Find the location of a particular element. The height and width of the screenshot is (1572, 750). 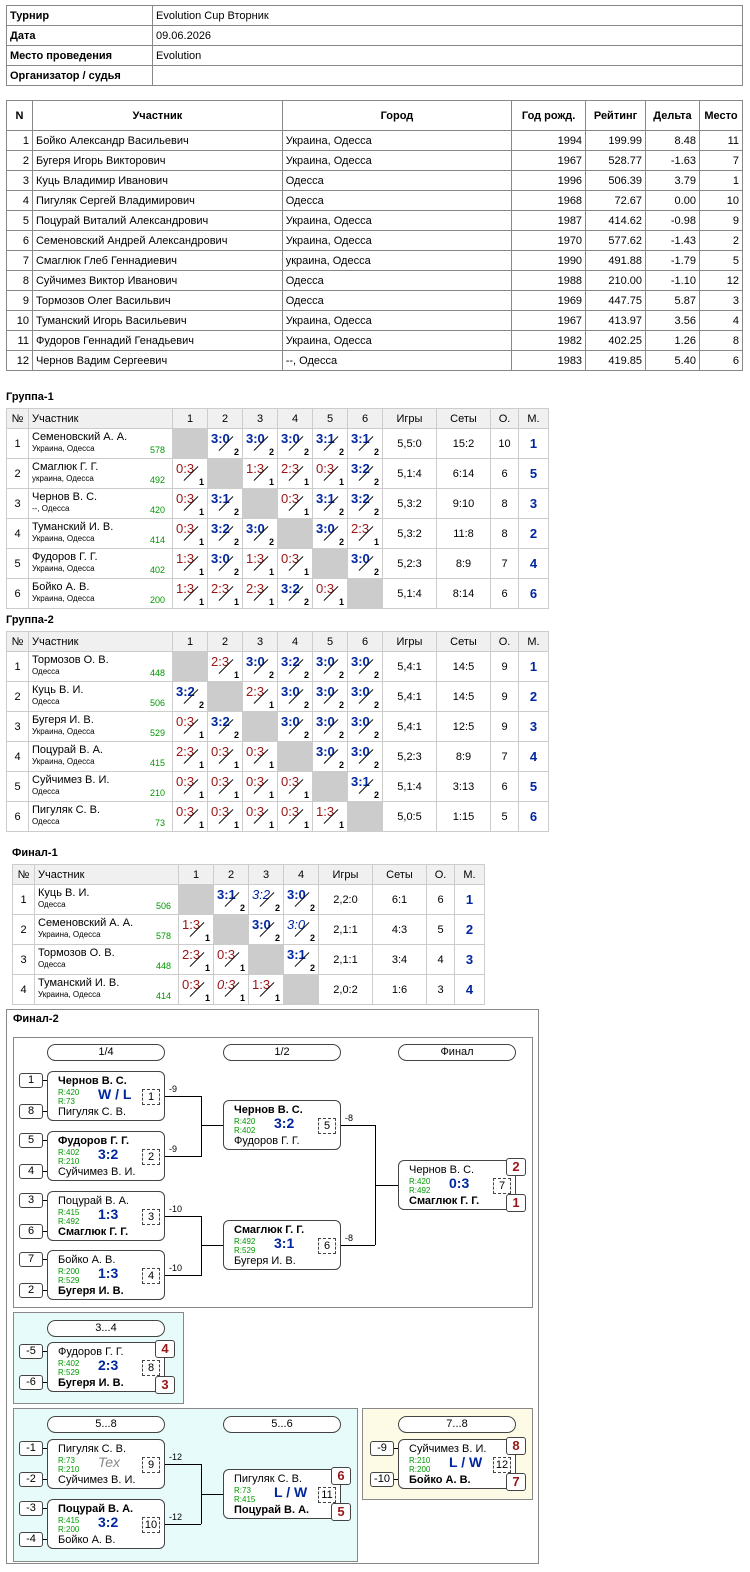

match-box: Смаглюк Г. Г. R:492 R:529 3:1 6 Бугеря И. В. is located at coordinates (282, 1245).